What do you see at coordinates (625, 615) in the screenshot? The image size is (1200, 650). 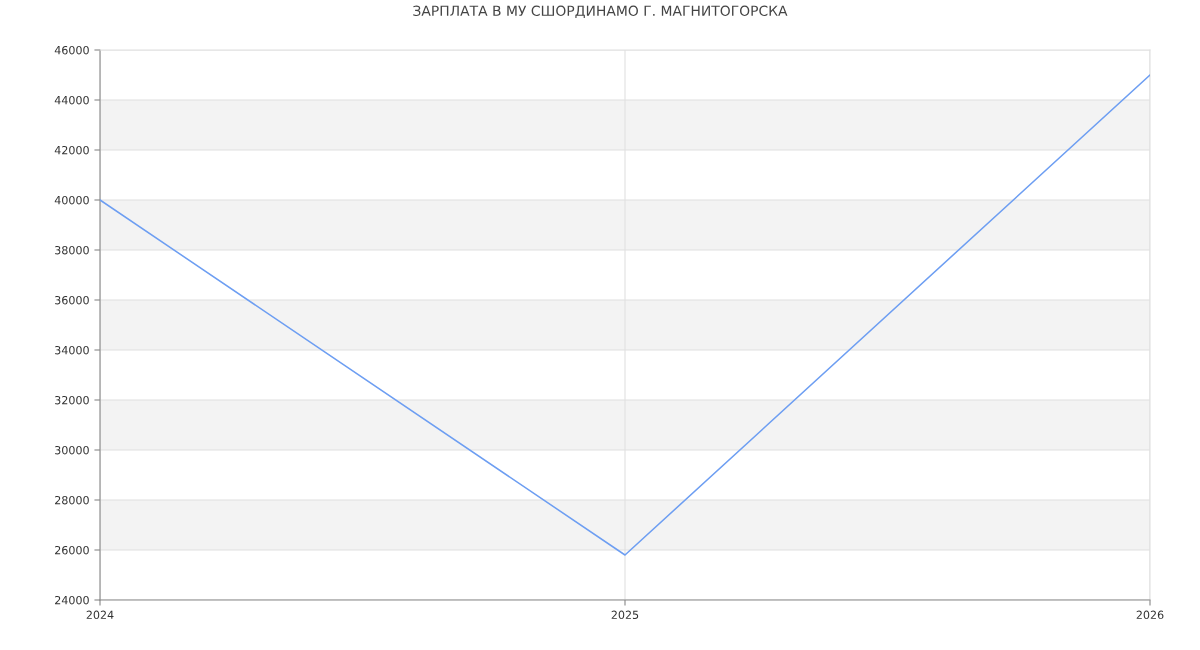 I see `x-tick-label: 2025` at bounding box center [625, 615].